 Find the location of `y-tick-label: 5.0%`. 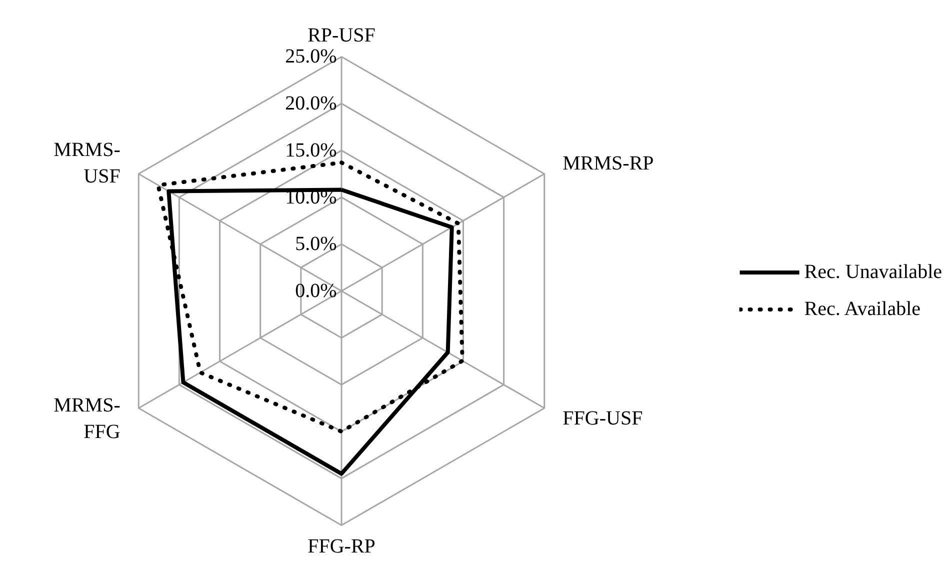

y-tick-label: 5.0% is located at coordinates (316, 244).